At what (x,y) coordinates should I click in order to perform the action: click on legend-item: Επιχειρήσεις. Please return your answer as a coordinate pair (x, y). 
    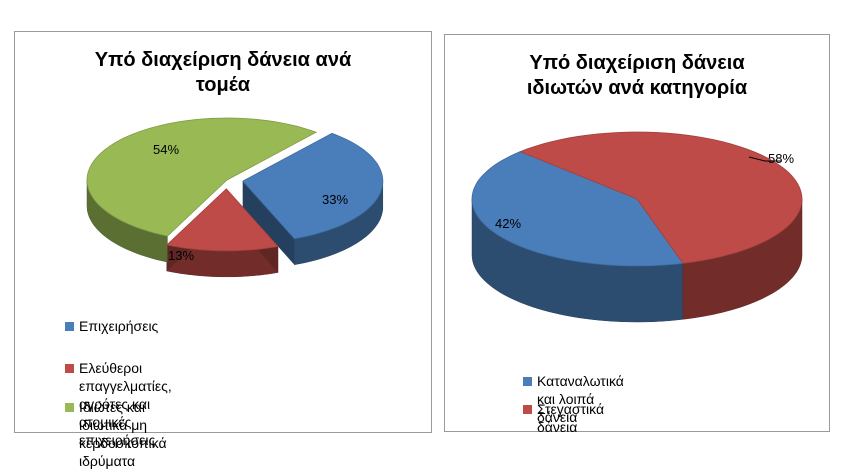
    Looking at the image, I should click on (111, 326).